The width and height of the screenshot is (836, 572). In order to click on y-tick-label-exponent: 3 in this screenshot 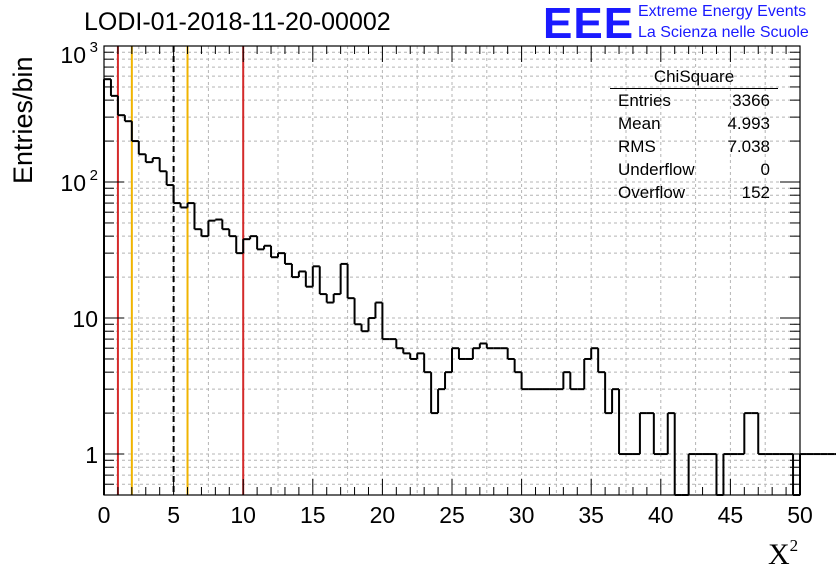, I will do `click(94, 47)`.